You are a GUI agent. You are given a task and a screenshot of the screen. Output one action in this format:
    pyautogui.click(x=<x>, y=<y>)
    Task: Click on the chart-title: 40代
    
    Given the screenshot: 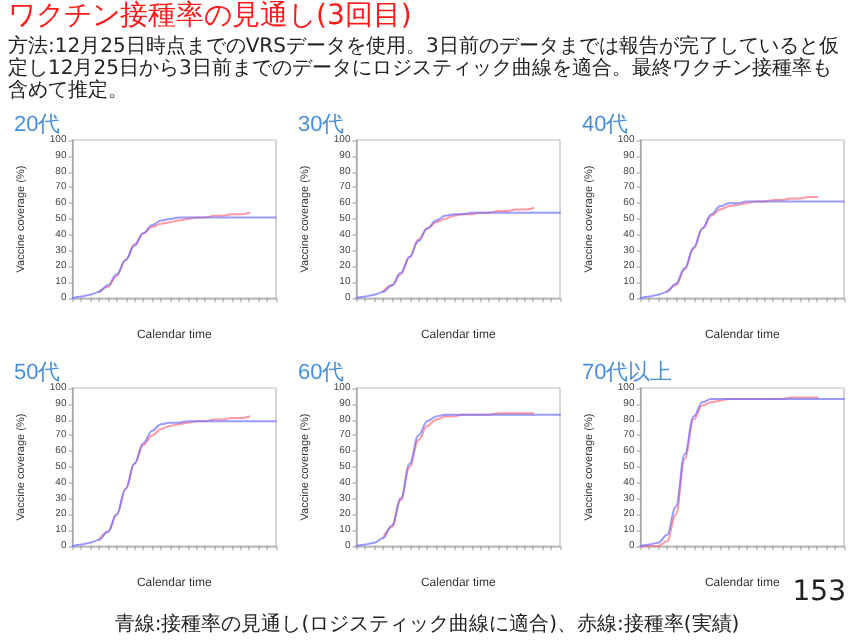 What is the action you would take?
    pyautogui.click(x=605, y=125)
    